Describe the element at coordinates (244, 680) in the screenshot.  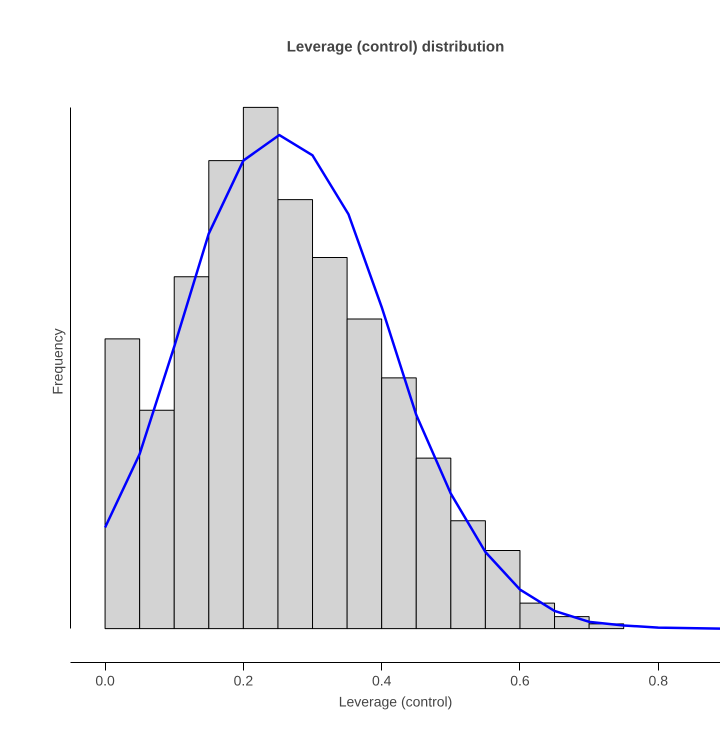
I see `x-tick-label: 0.2` at that location.